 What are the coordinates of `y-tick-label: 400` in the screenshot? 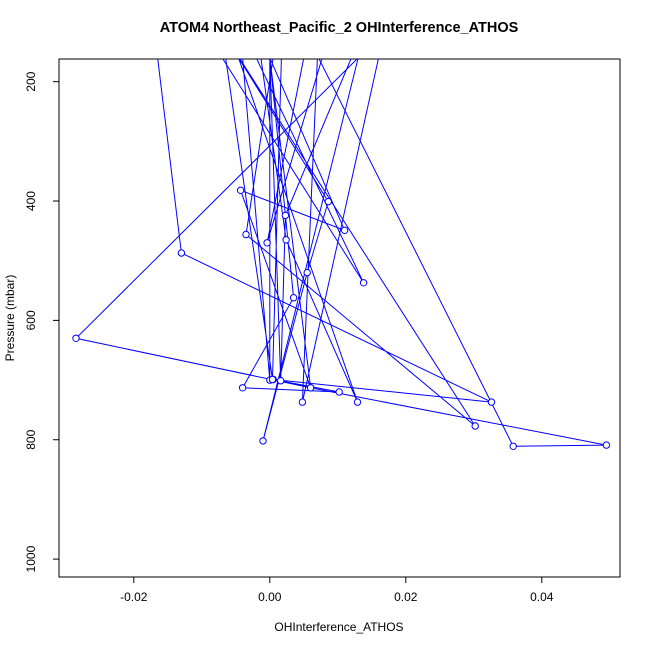 It's located at (31, 201).